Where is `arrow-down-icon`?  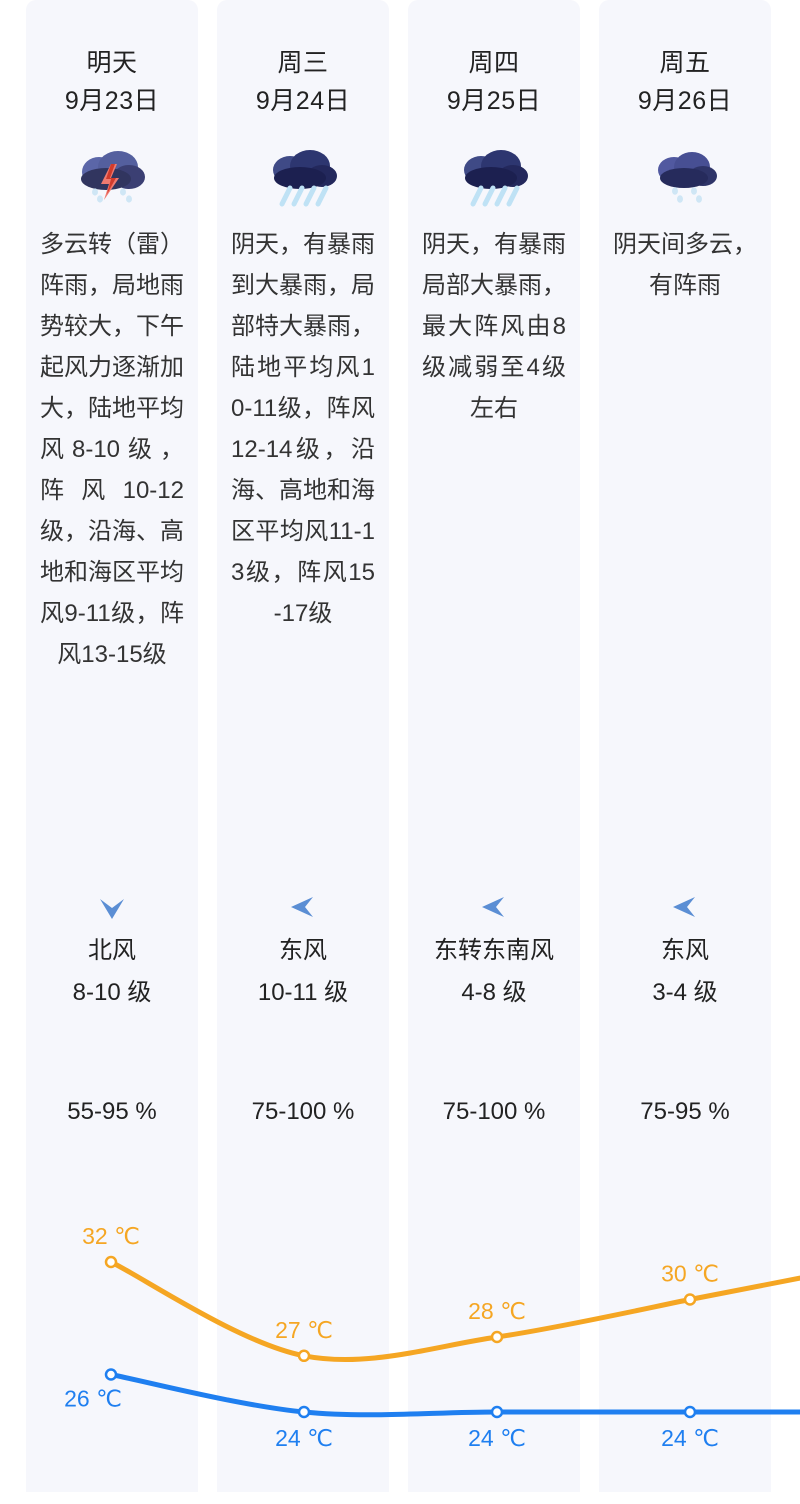 arrow-down-icon is located at coordinates (112, 909).